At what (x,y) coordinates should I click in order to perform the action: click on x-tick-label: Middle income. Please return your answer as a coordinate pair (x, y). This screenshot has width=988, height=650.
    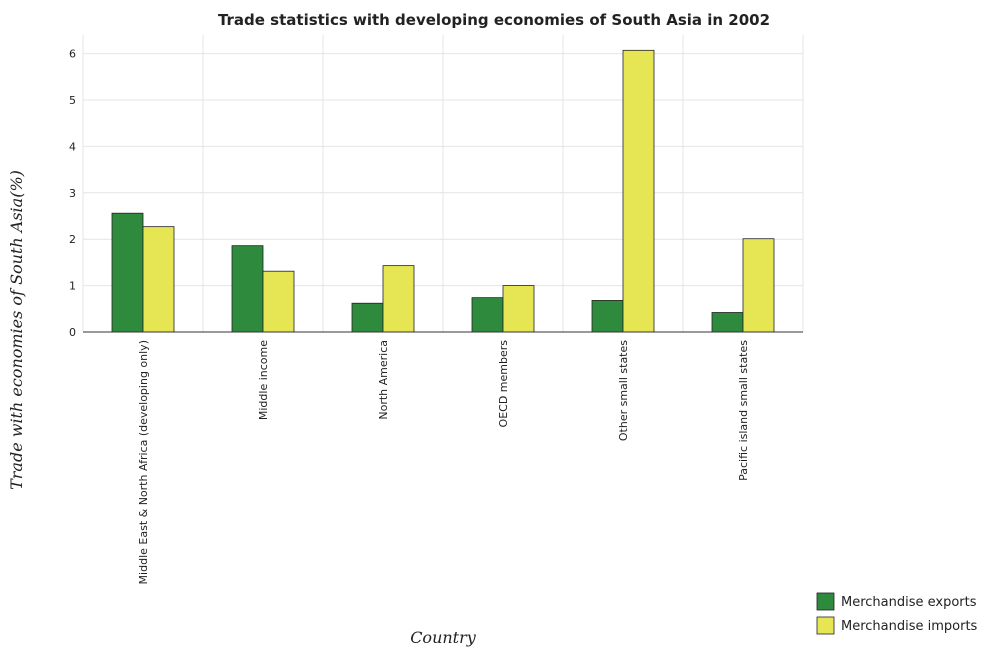
    Looking at the image, I should click on (263, 380).